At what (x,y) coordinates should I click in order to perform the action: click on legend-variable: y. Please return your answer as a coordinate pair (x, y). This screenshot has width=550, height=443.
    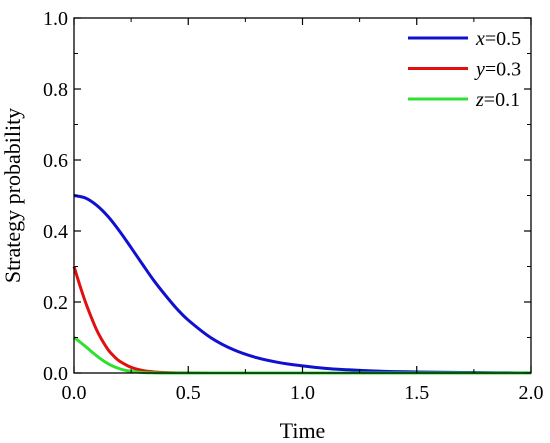
    Looking at the image, I should click on (479, 70).